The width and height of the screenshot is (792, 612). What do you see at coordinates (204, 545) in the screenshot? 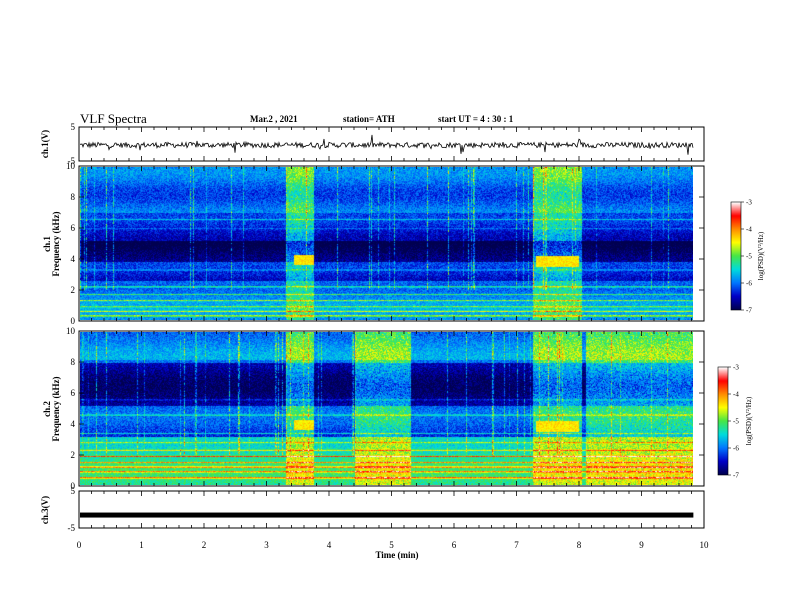
I see `x-tick-label: 2` at bounding box center [204, 545].